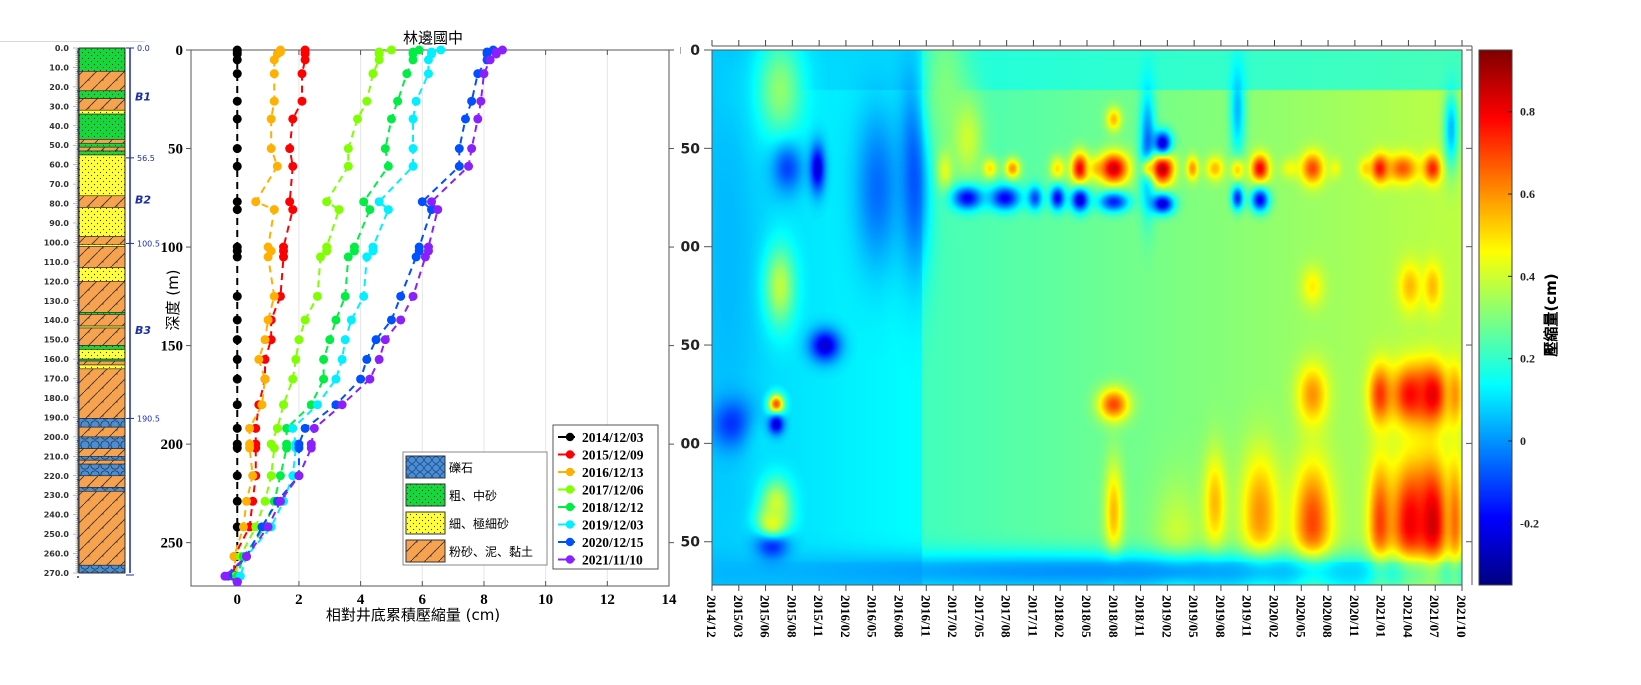 The width and height of the screenshot is (1641, 685). Describe the element at coordinates (607, 600) in the screenshot. I see `x-tick-label: 12` at that location.